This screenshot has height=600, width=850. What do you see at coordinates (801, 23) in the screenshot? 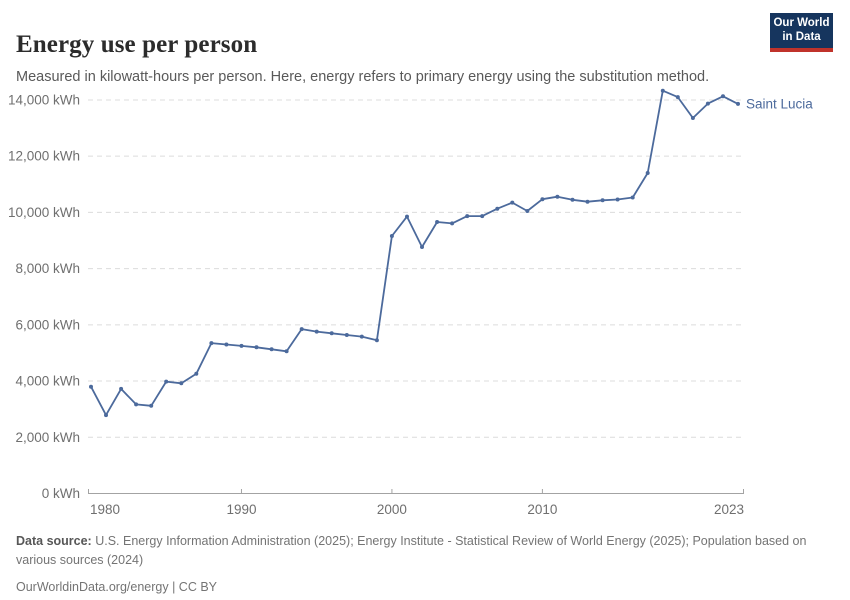
I see `owid-logo-line1: Our World` at bounding box center [801, 23].